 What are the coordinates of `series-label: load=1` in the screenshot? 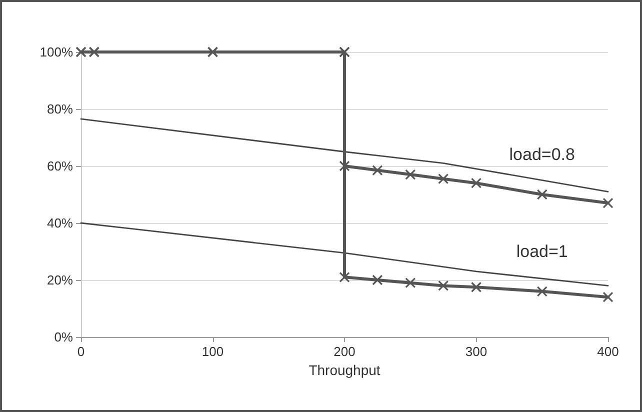 It's located at (542, 251).